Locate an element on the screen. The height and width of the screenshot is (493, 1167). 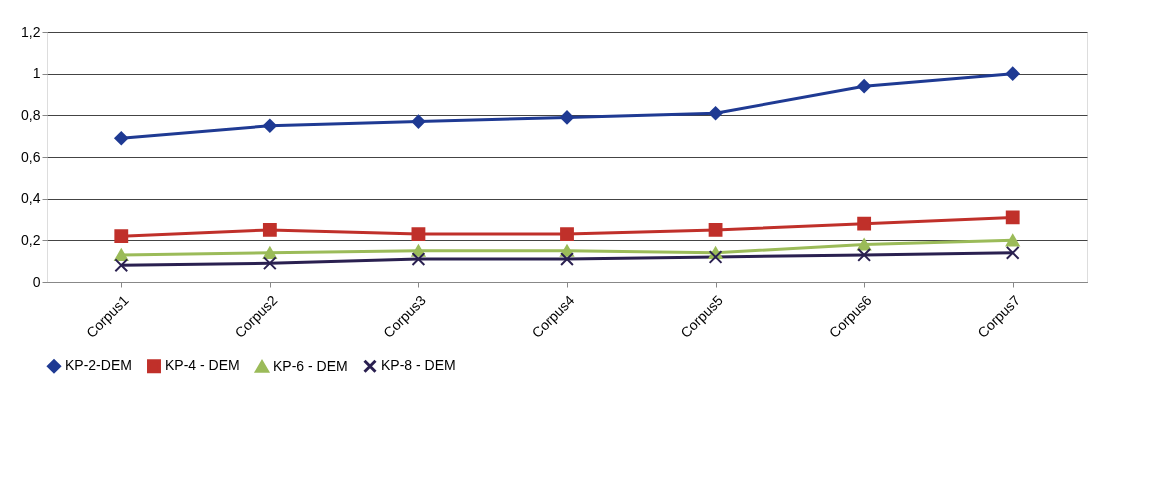
y-tick-label: 0,2 is located at coordinates (31, 239).